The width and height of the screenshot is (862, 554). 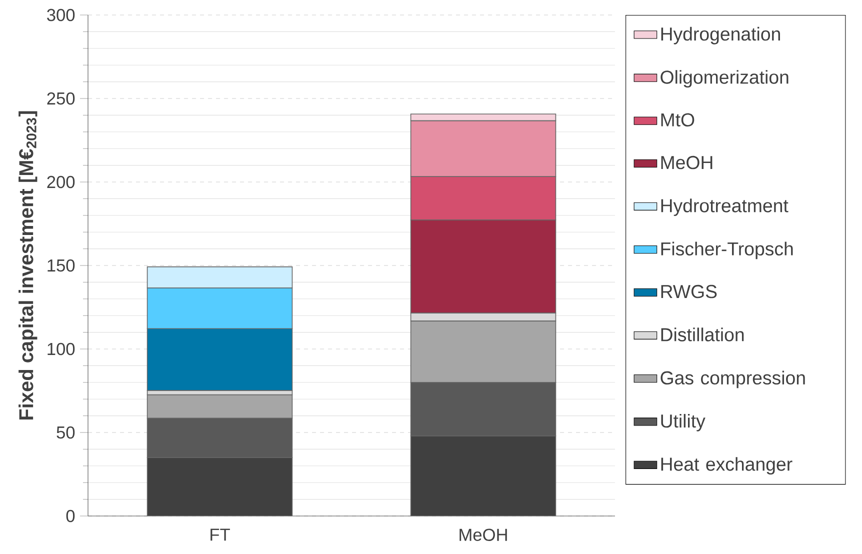 I want to click on y-tick-label: 150, so click(x=61, y=265).